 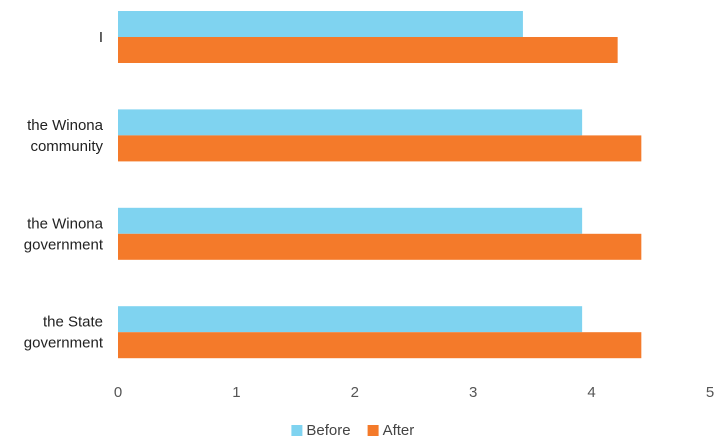 What do you see at coordinates (380, 246) in the screenshot?
I see `bar-after-the-winona-government` at bounding box center [380, 246].